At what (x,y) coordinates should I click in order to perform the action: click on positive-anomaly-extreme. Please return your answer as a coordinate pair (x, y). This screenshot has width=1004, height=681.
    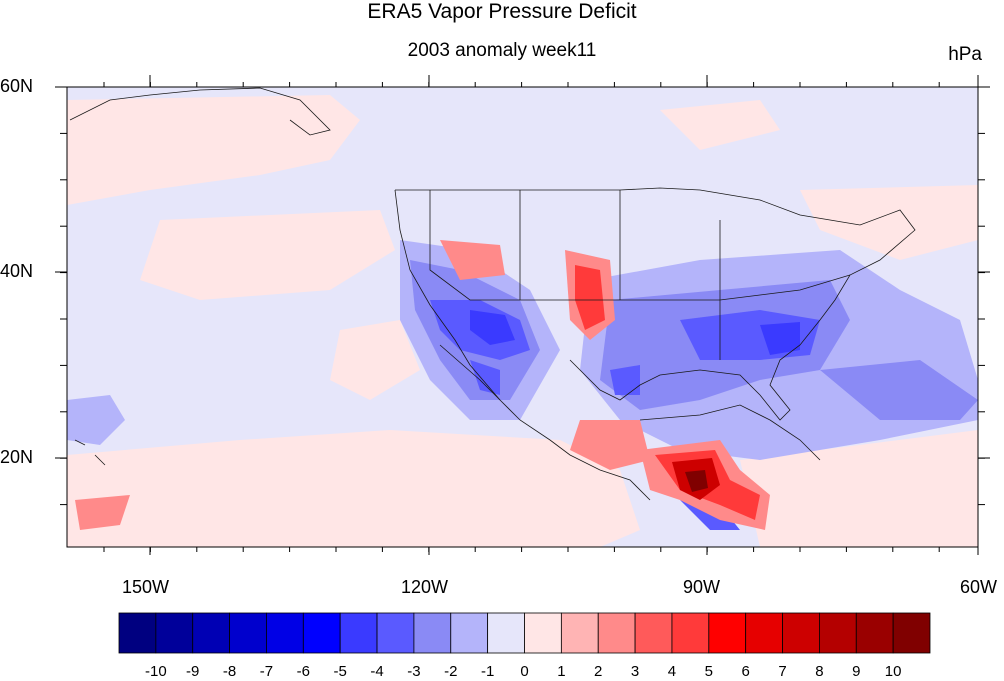
    Looking at the image, I should click on (696, 481).